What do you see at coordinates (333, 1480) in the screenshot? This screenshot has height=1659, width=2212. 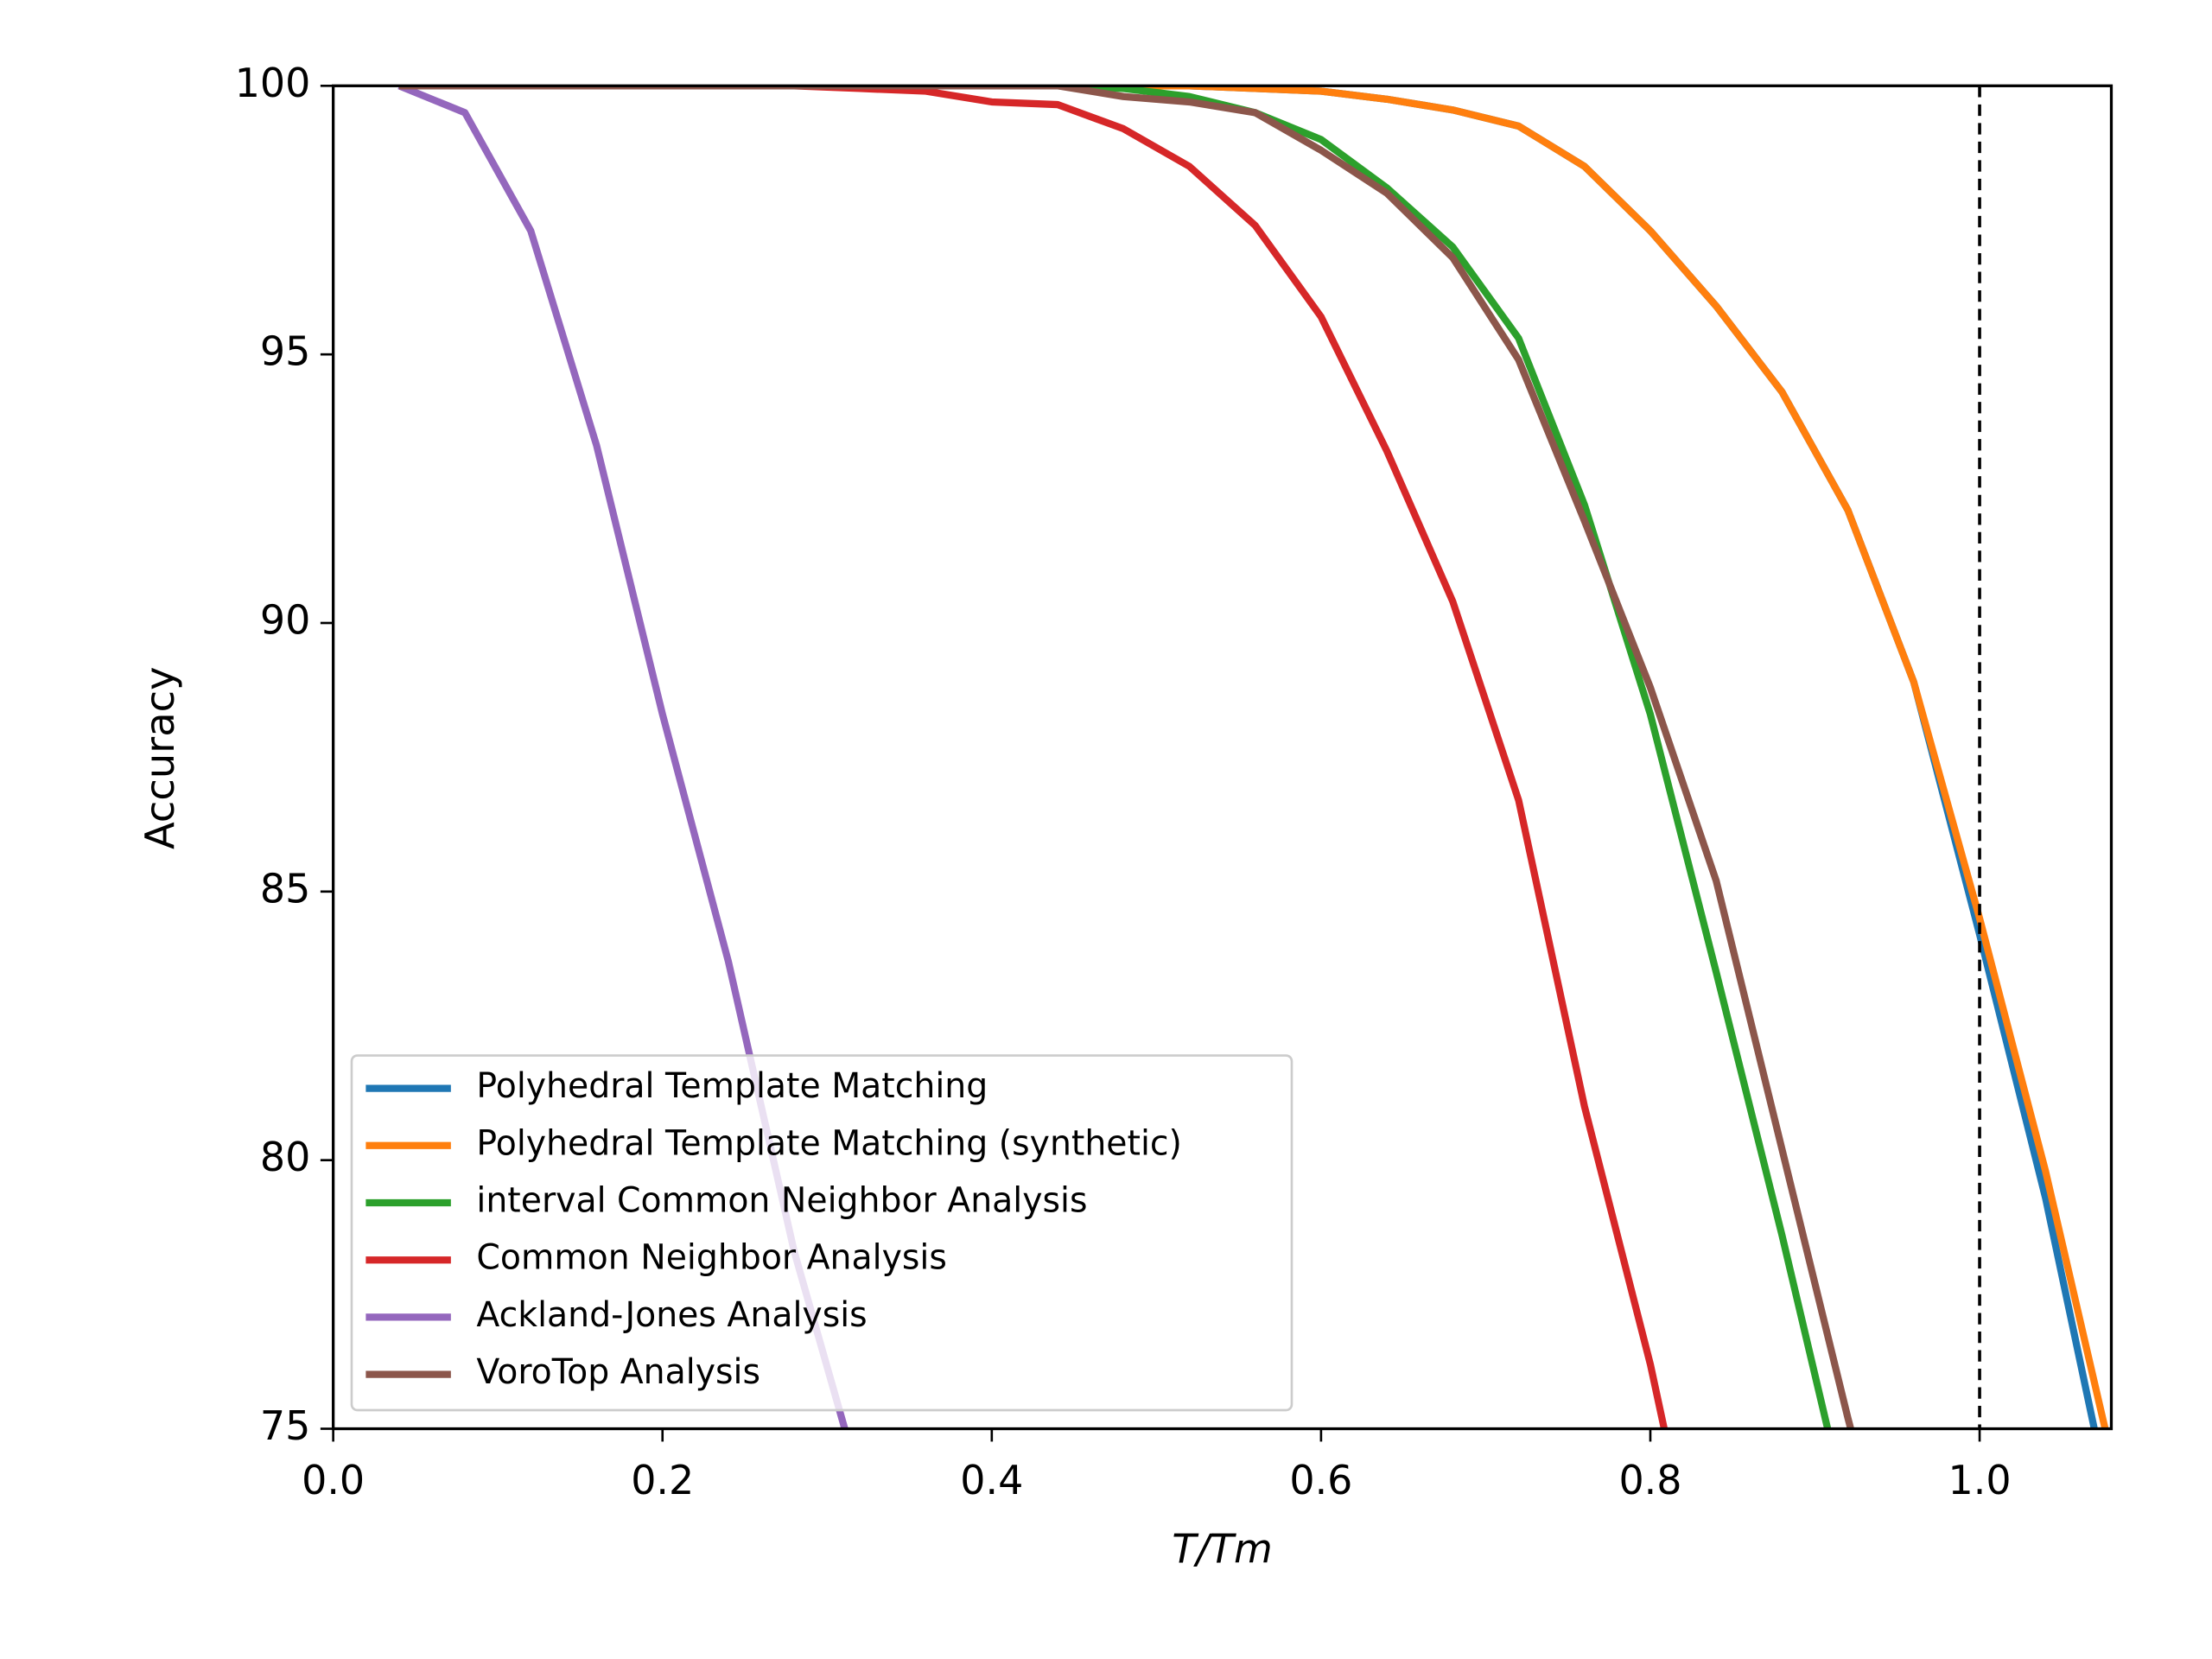 I see `x-tick-label: 0.0` at bounding box center [333, 1480].